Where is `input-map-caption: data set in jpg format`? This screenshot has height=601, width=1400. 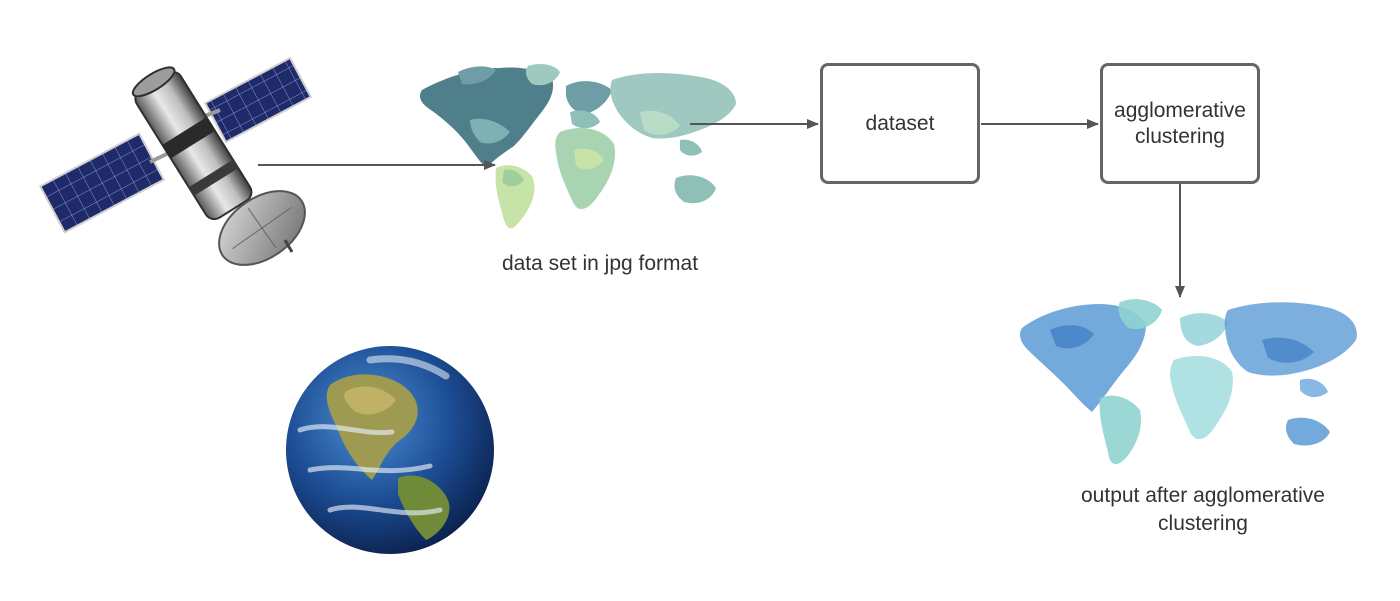 input-map-caption: data set in jpg format is located at coordinates (600, 263).